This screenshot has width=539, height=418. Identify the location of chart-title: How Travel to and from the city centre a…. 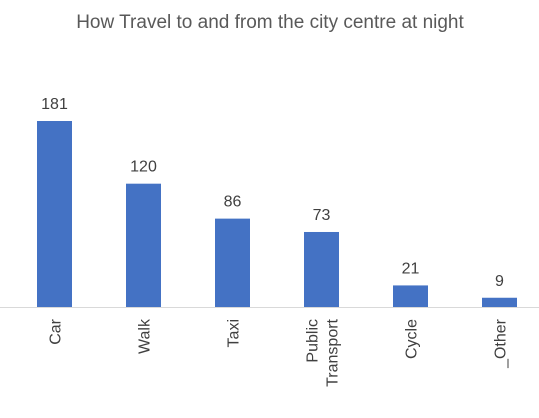
(270, 22).